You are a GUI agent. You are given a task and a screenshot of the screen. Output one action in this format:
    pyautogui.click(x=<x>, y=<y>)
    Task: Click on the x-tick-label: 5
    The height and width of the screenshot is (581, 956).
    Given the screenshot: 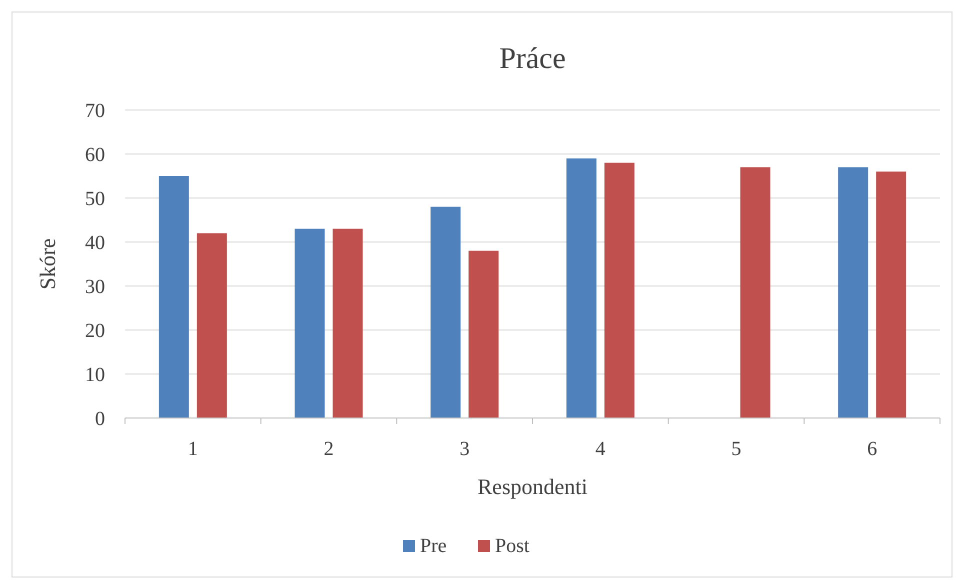 What is the action you would take?
    pyautogui.click(x=736, y=449)
    